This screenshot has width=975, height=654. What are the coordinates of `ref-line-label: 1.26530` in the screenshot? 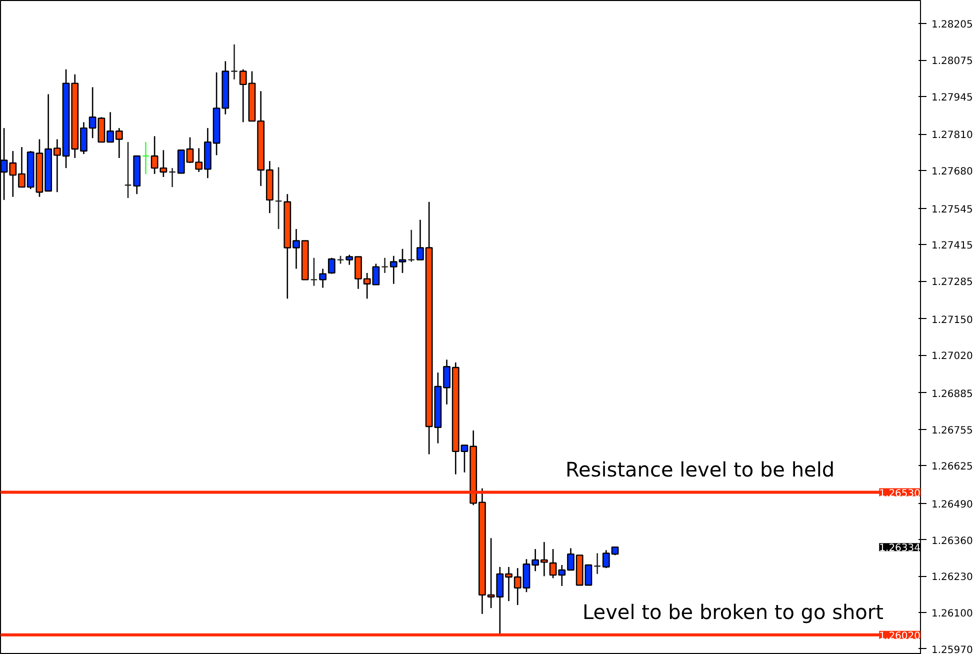 It's located at (900, 494).